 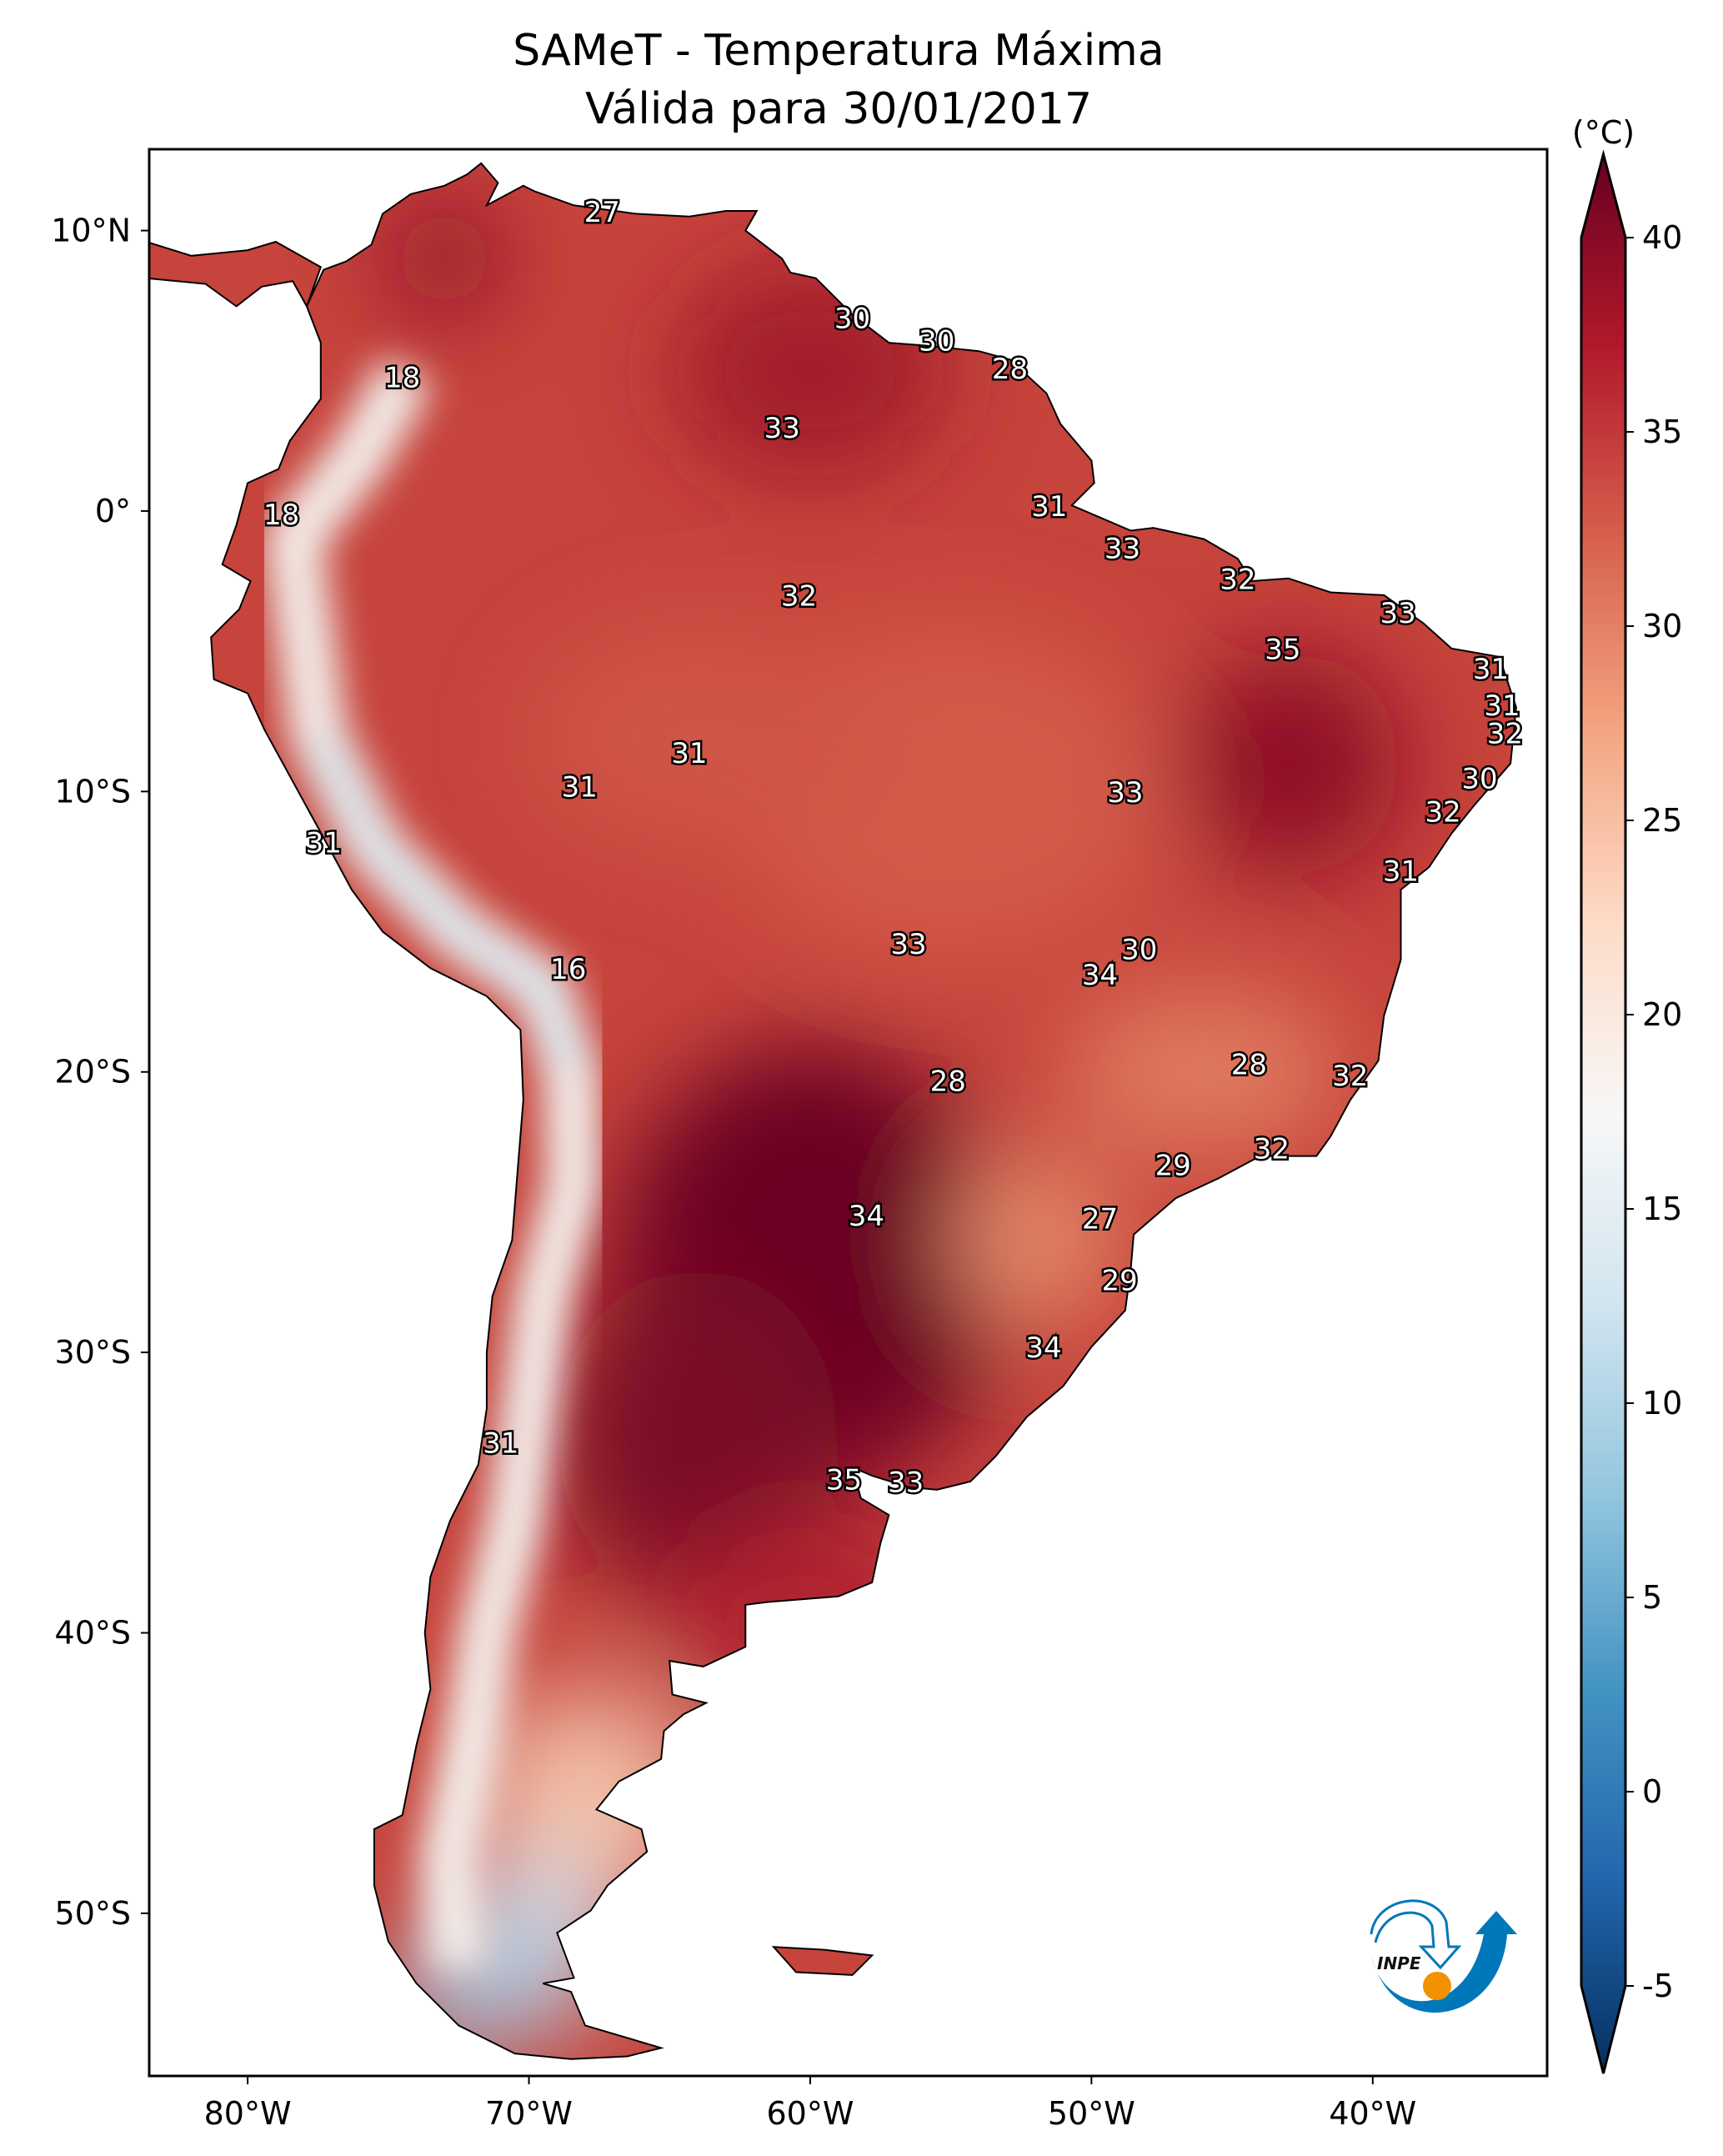 I want to click on y-tick-label: 20°S, so click(x=93, y=1072).